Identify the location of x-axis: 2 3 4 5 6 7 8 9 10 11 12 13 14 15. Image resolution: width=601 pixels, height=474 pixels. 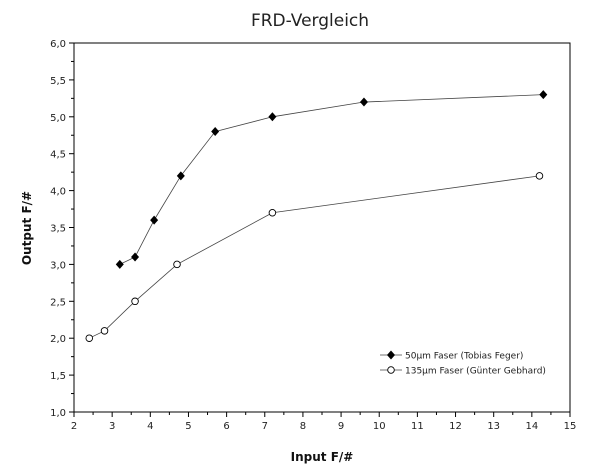
(324, 422).